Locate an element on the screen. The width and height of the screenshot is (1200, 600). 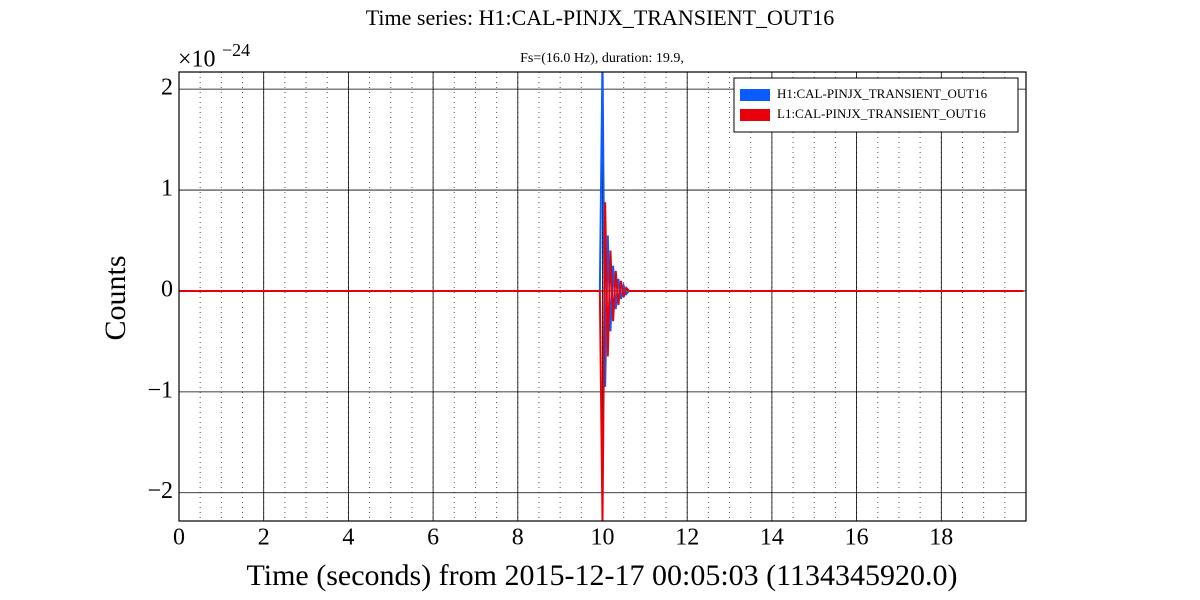
x-tick-label: 4 is located at coordinates (348, 538).